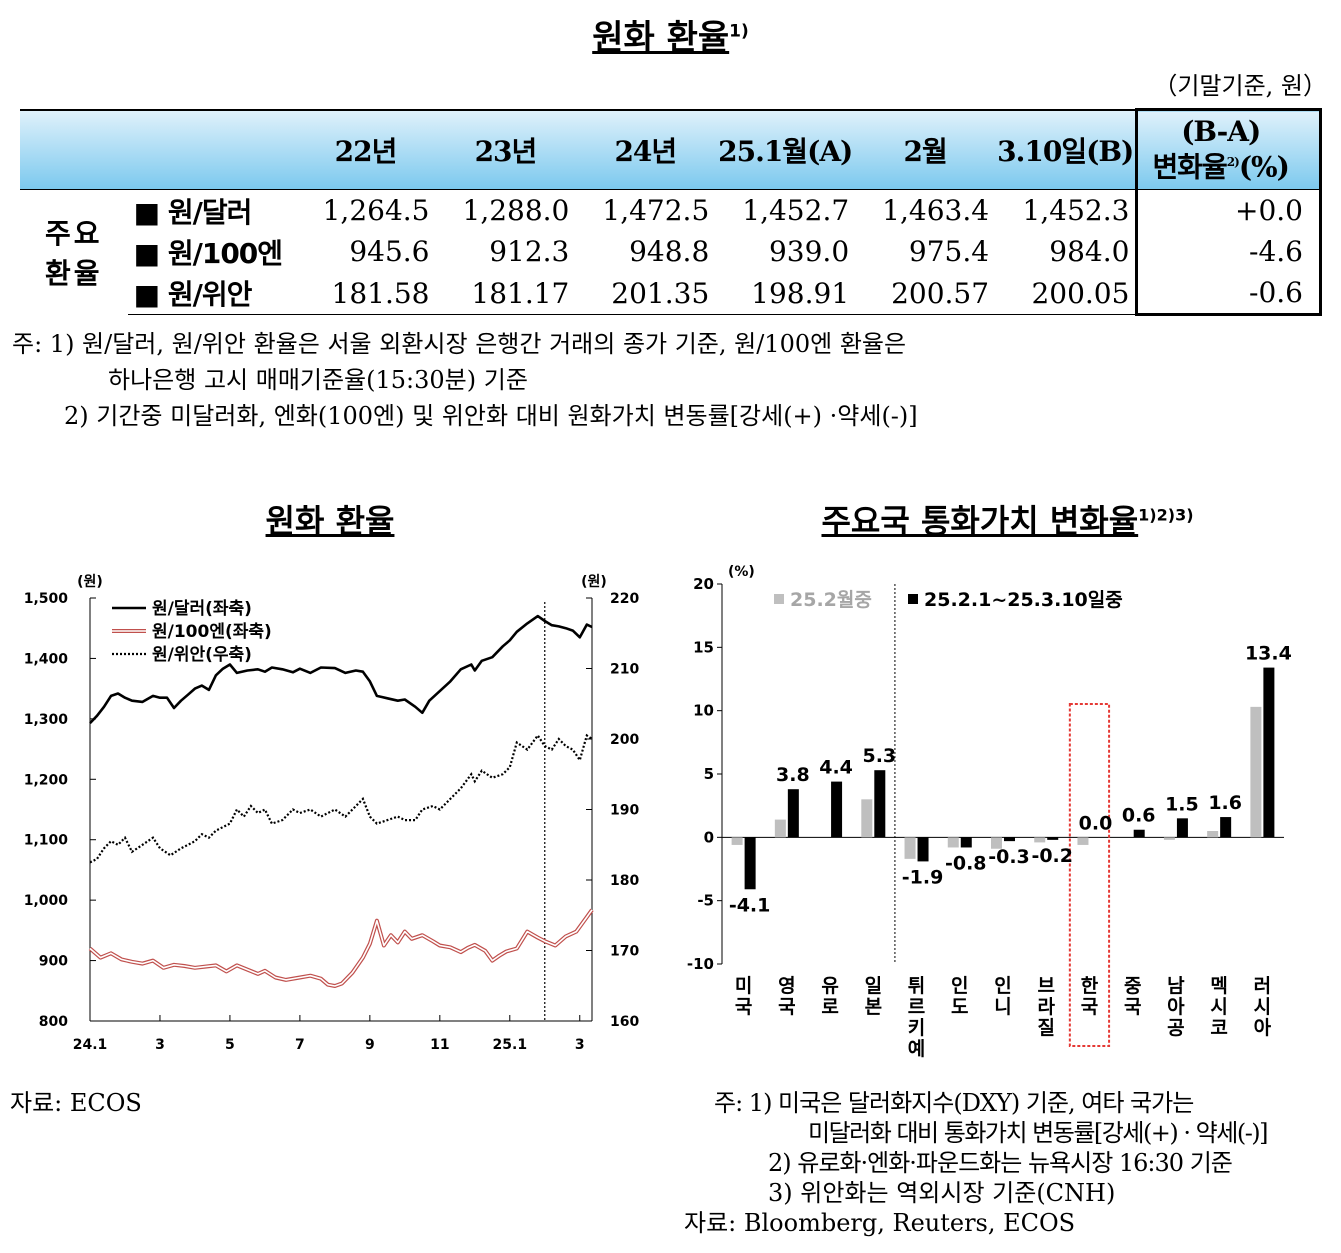 This screenshot has width=1341, height=1253. Describe the element at coordinates (1002, 1007) in the screenshot. I see `category-label-char: 니` at that location.